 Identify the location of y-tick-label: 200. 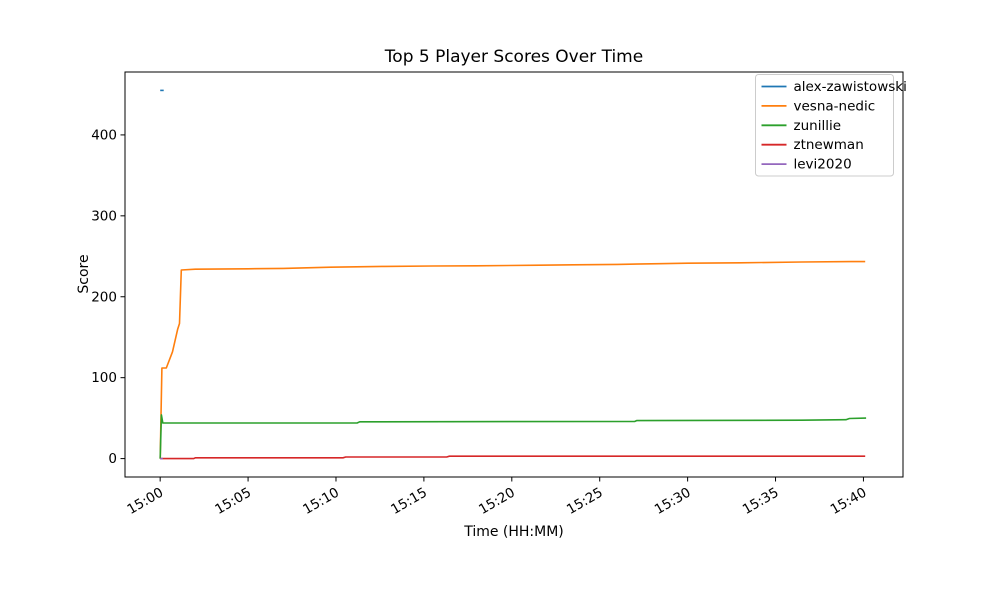
(104, 297).